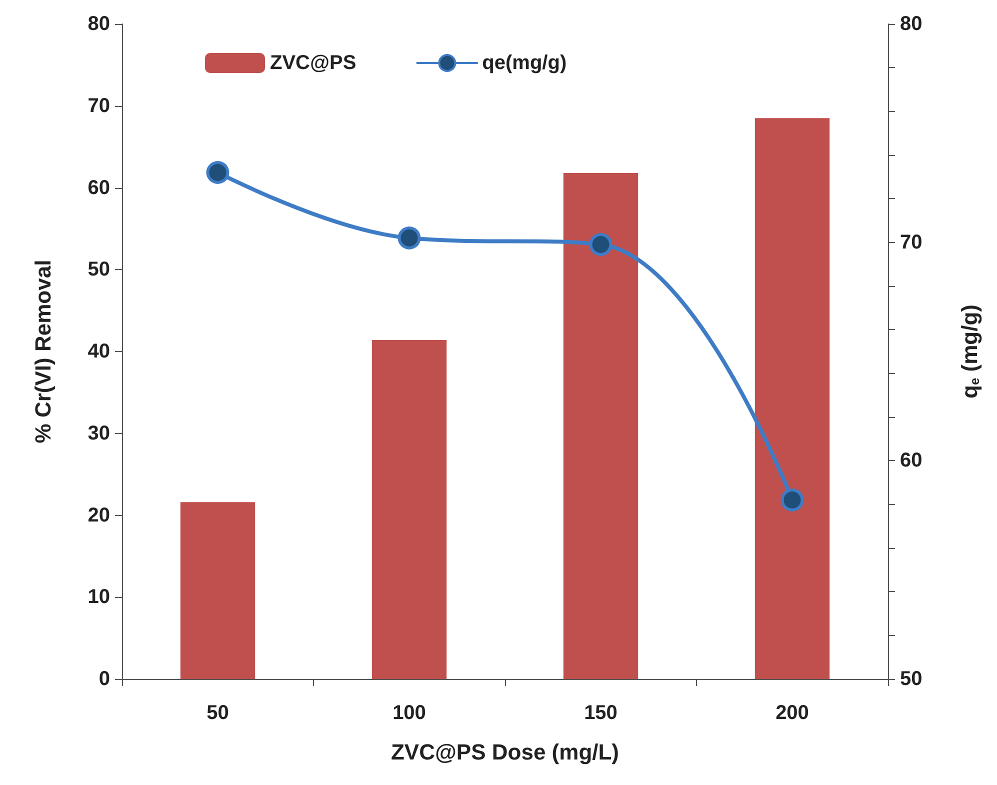  Describe the element at coordinates (911, 461) in the screenshot. I see `y2-tick-label: 60` at that location.